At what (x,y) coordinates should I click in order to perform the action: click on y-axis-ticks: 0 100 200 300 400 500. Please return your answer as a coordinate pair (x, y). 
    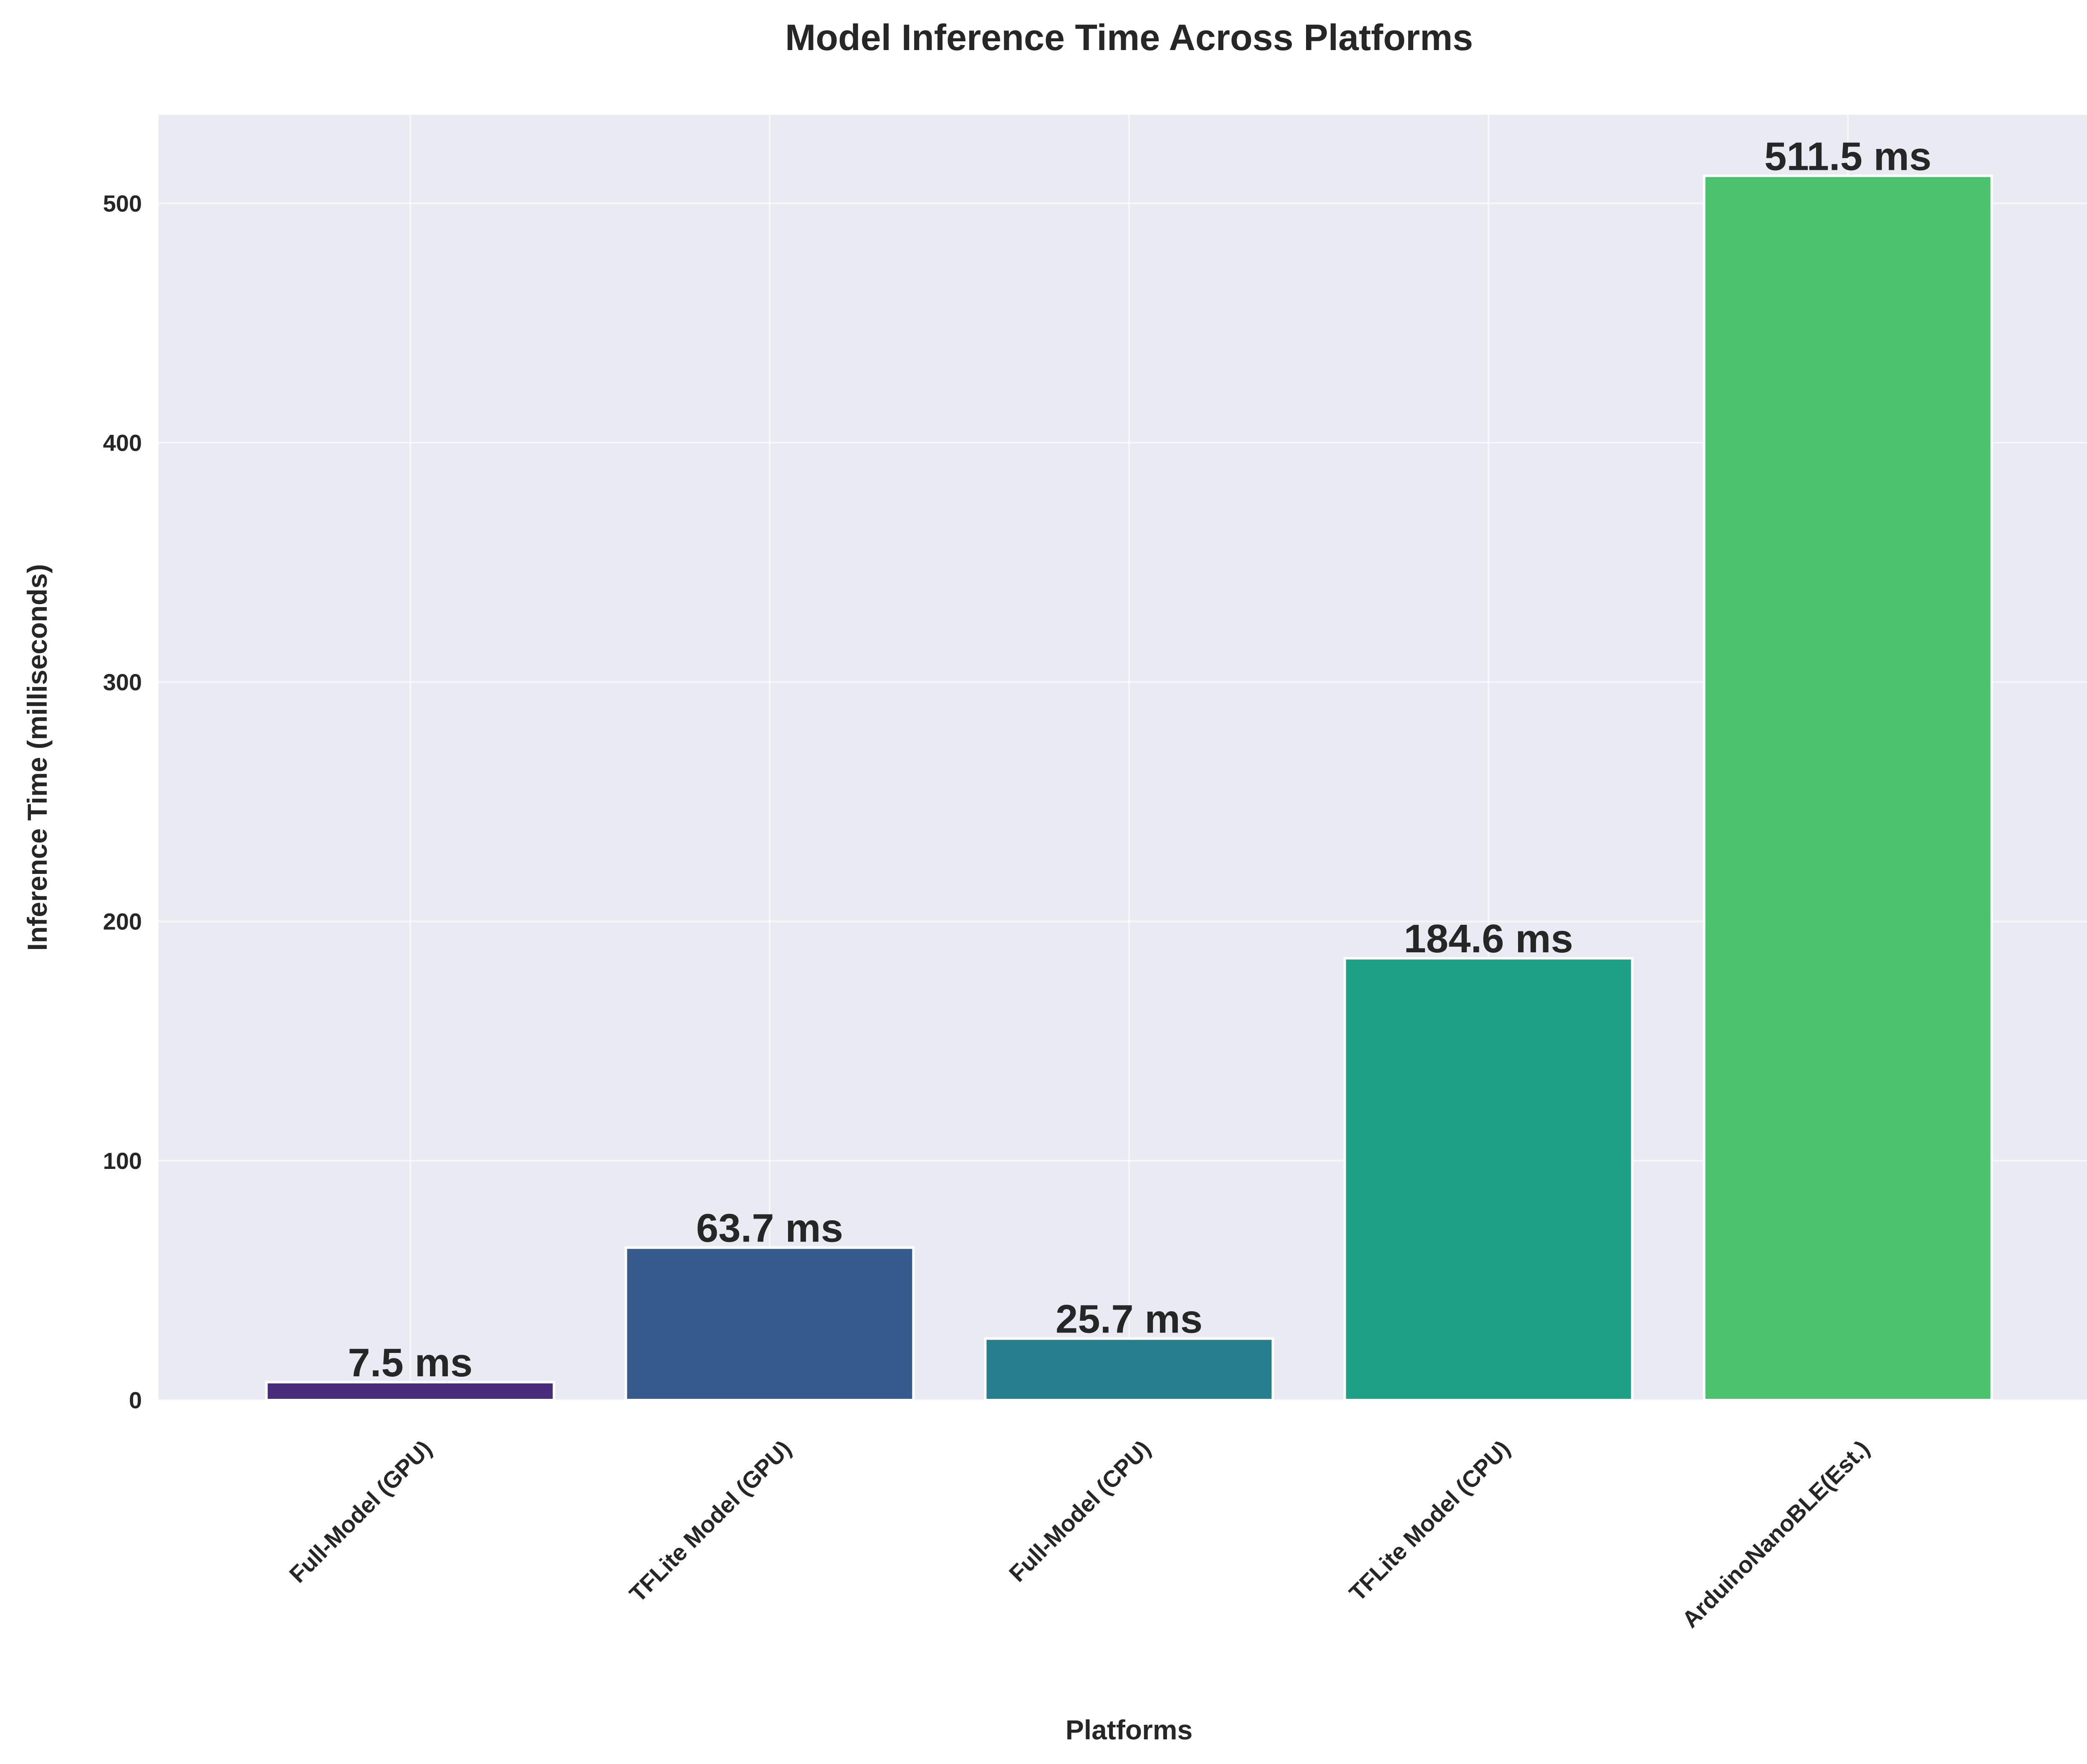
    Looking at the image, I should click on (122, 802).